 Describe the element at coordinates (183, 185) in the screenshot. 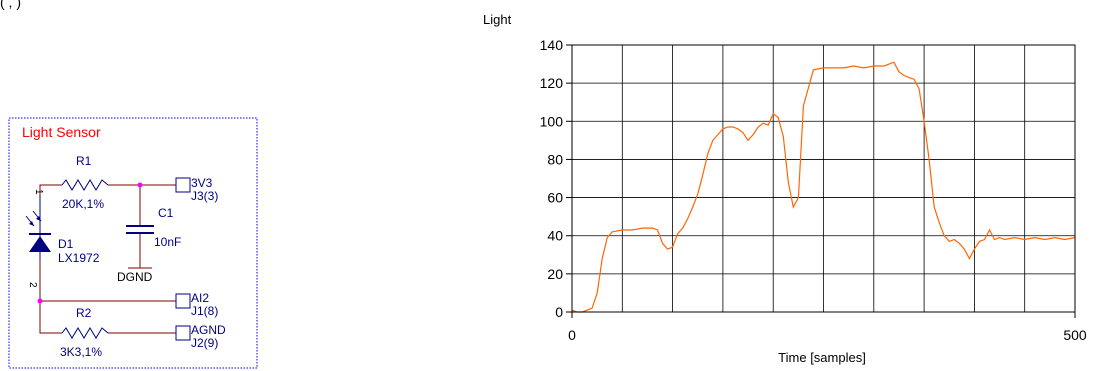

I see `connector-3v3` at that location.